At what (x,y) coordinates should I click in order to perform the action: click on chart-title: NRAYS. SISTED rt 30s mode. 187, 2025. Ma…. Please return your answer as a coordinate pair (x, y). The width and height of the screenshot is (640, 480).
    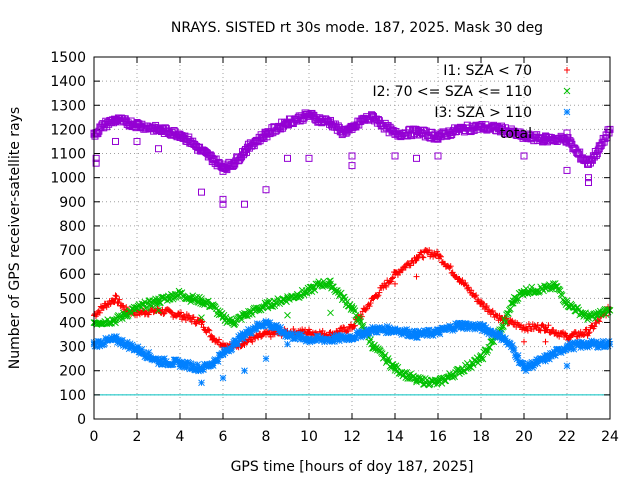
    Looking at the image, I should click on (357, 28).